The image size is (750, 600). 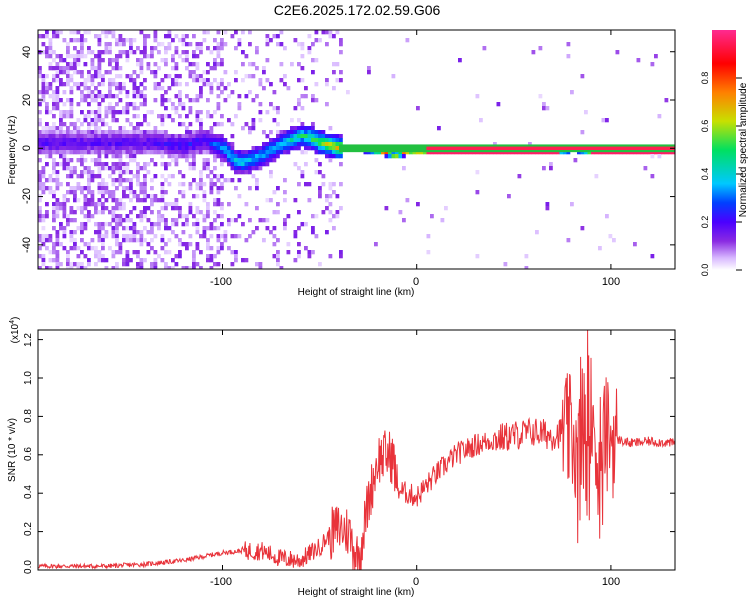 What do you see at coordinates (550, 148) in the screenshot?
I see `ridge-core` at bounding box center [550, 148].